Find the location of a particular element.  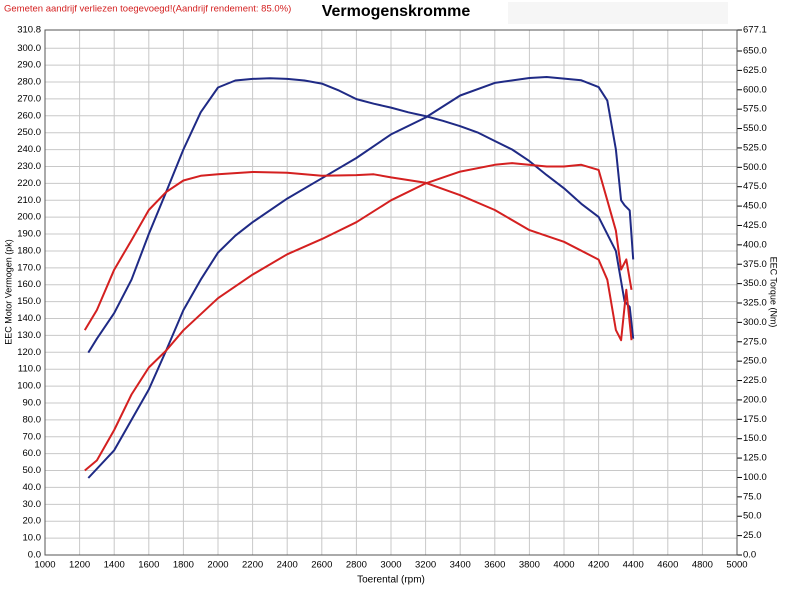

y-tick-label: 170.0 is located at coordinates (29, 267).